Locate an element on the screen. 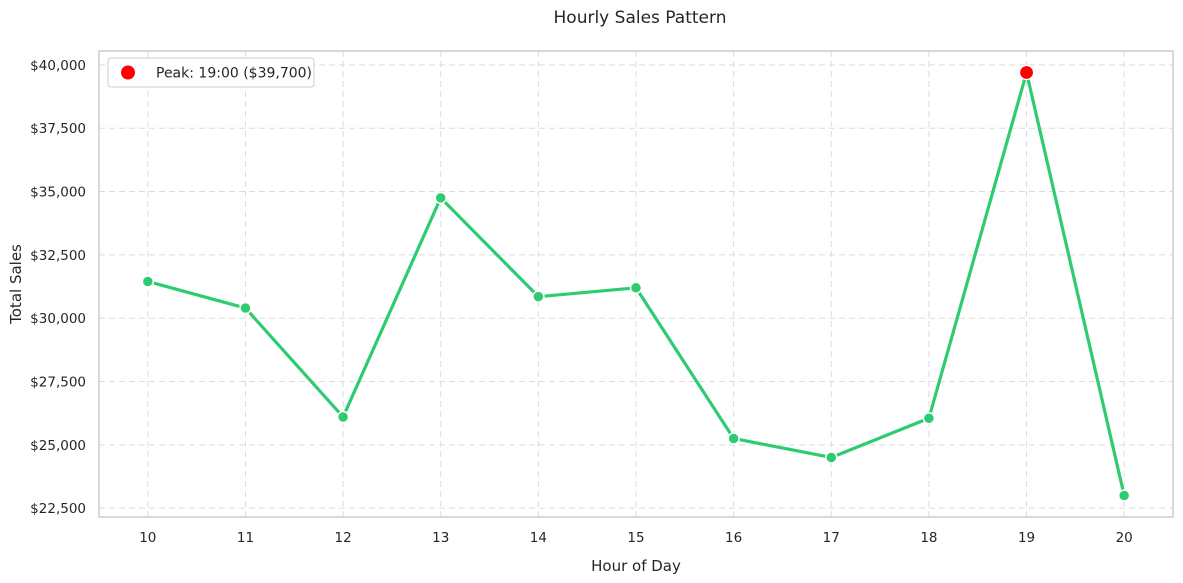 Image resolution: width=1183 pixels, height=583 pixels. x-tick-label: 15 is located at coordinates (635, 538).